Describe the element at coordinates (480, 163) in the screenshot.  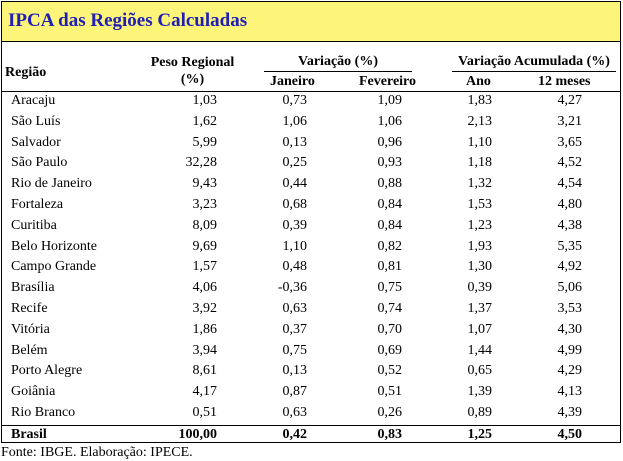
I see `cell-ano: 1,18` at that location.